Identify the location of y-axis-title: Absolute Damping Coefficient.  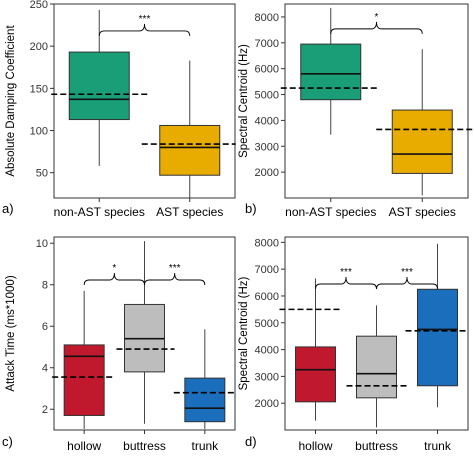
(11, 101).